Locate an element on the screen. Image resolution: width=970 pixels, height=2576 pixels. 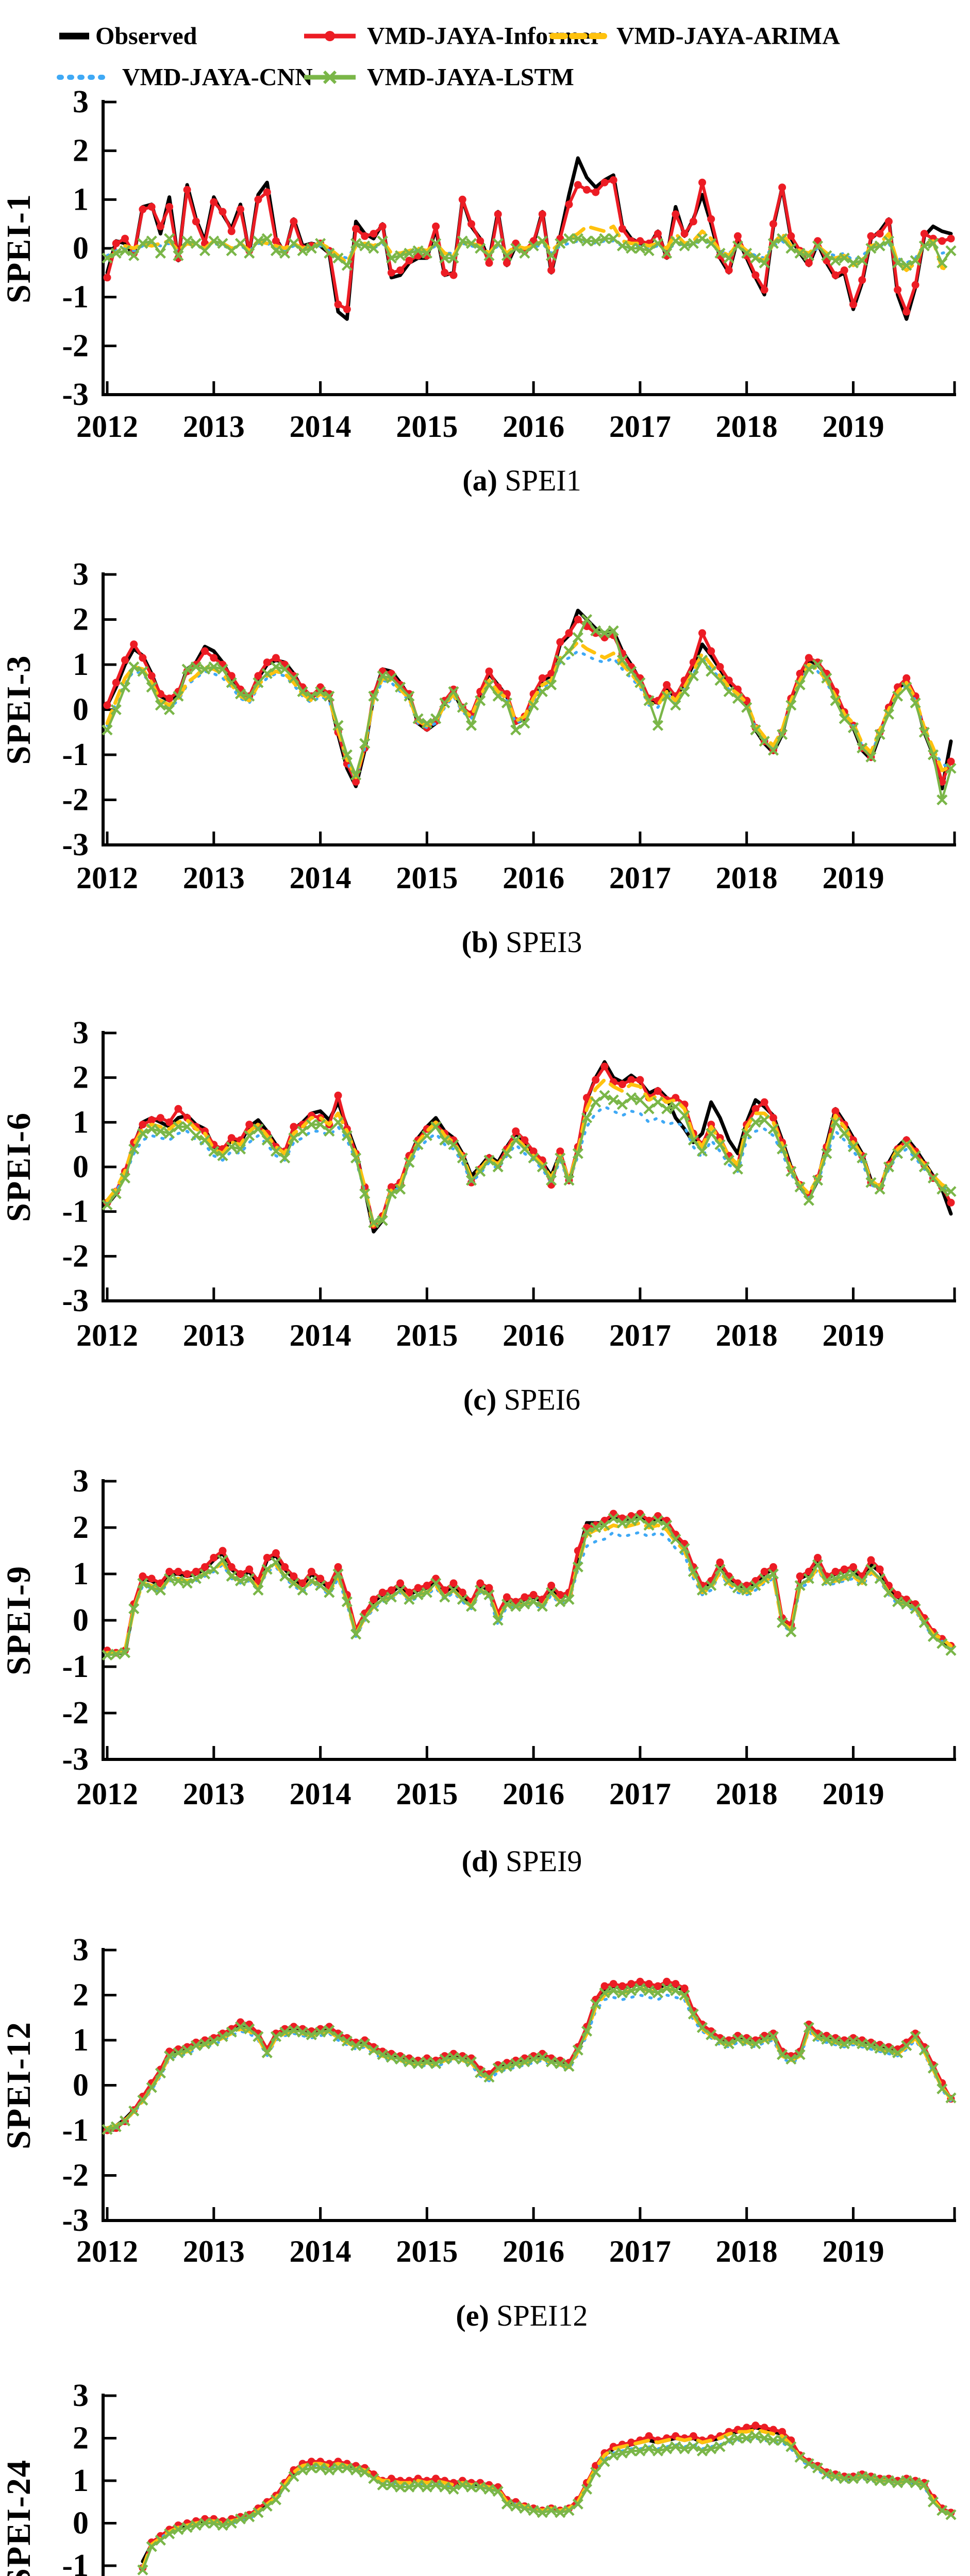
y-tick-label: -3 is located at coordinates (75, 395).